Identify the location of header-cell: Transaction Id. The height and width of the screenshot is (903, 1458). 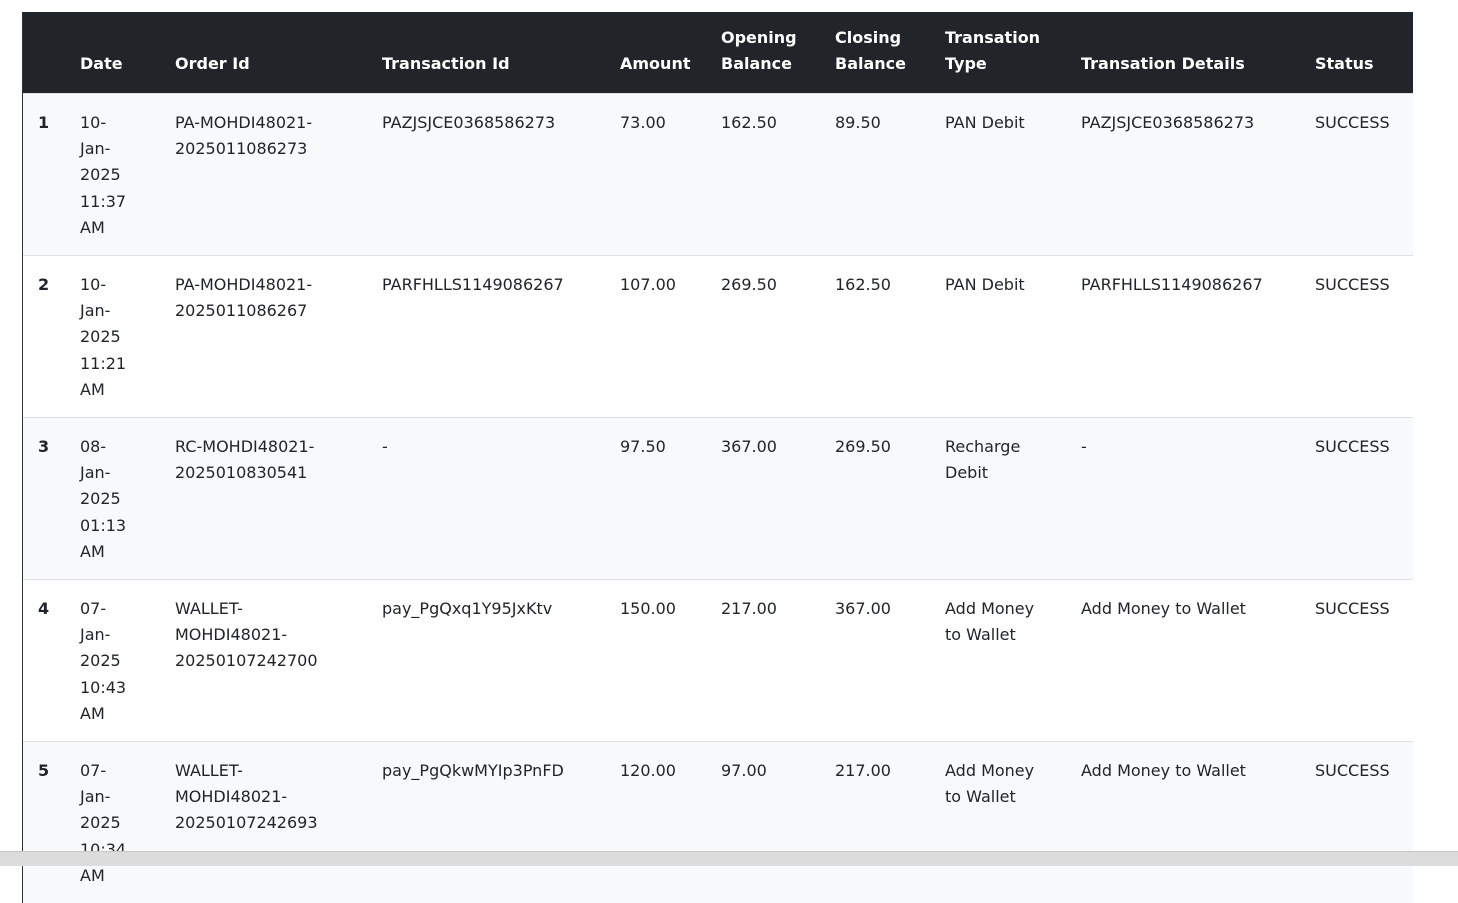
(486, 53).